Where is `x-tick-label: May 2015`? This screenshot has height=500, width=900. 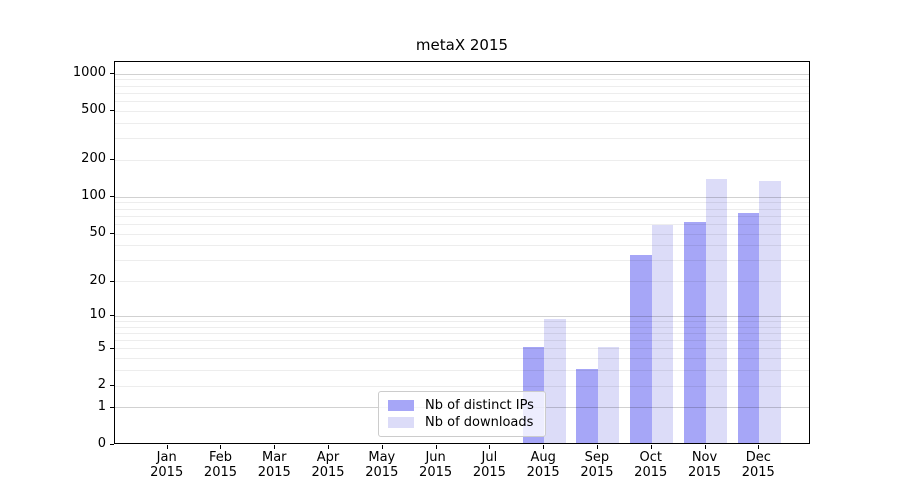 x-tick-label: May 2015 is located at coordinates (382, 465).